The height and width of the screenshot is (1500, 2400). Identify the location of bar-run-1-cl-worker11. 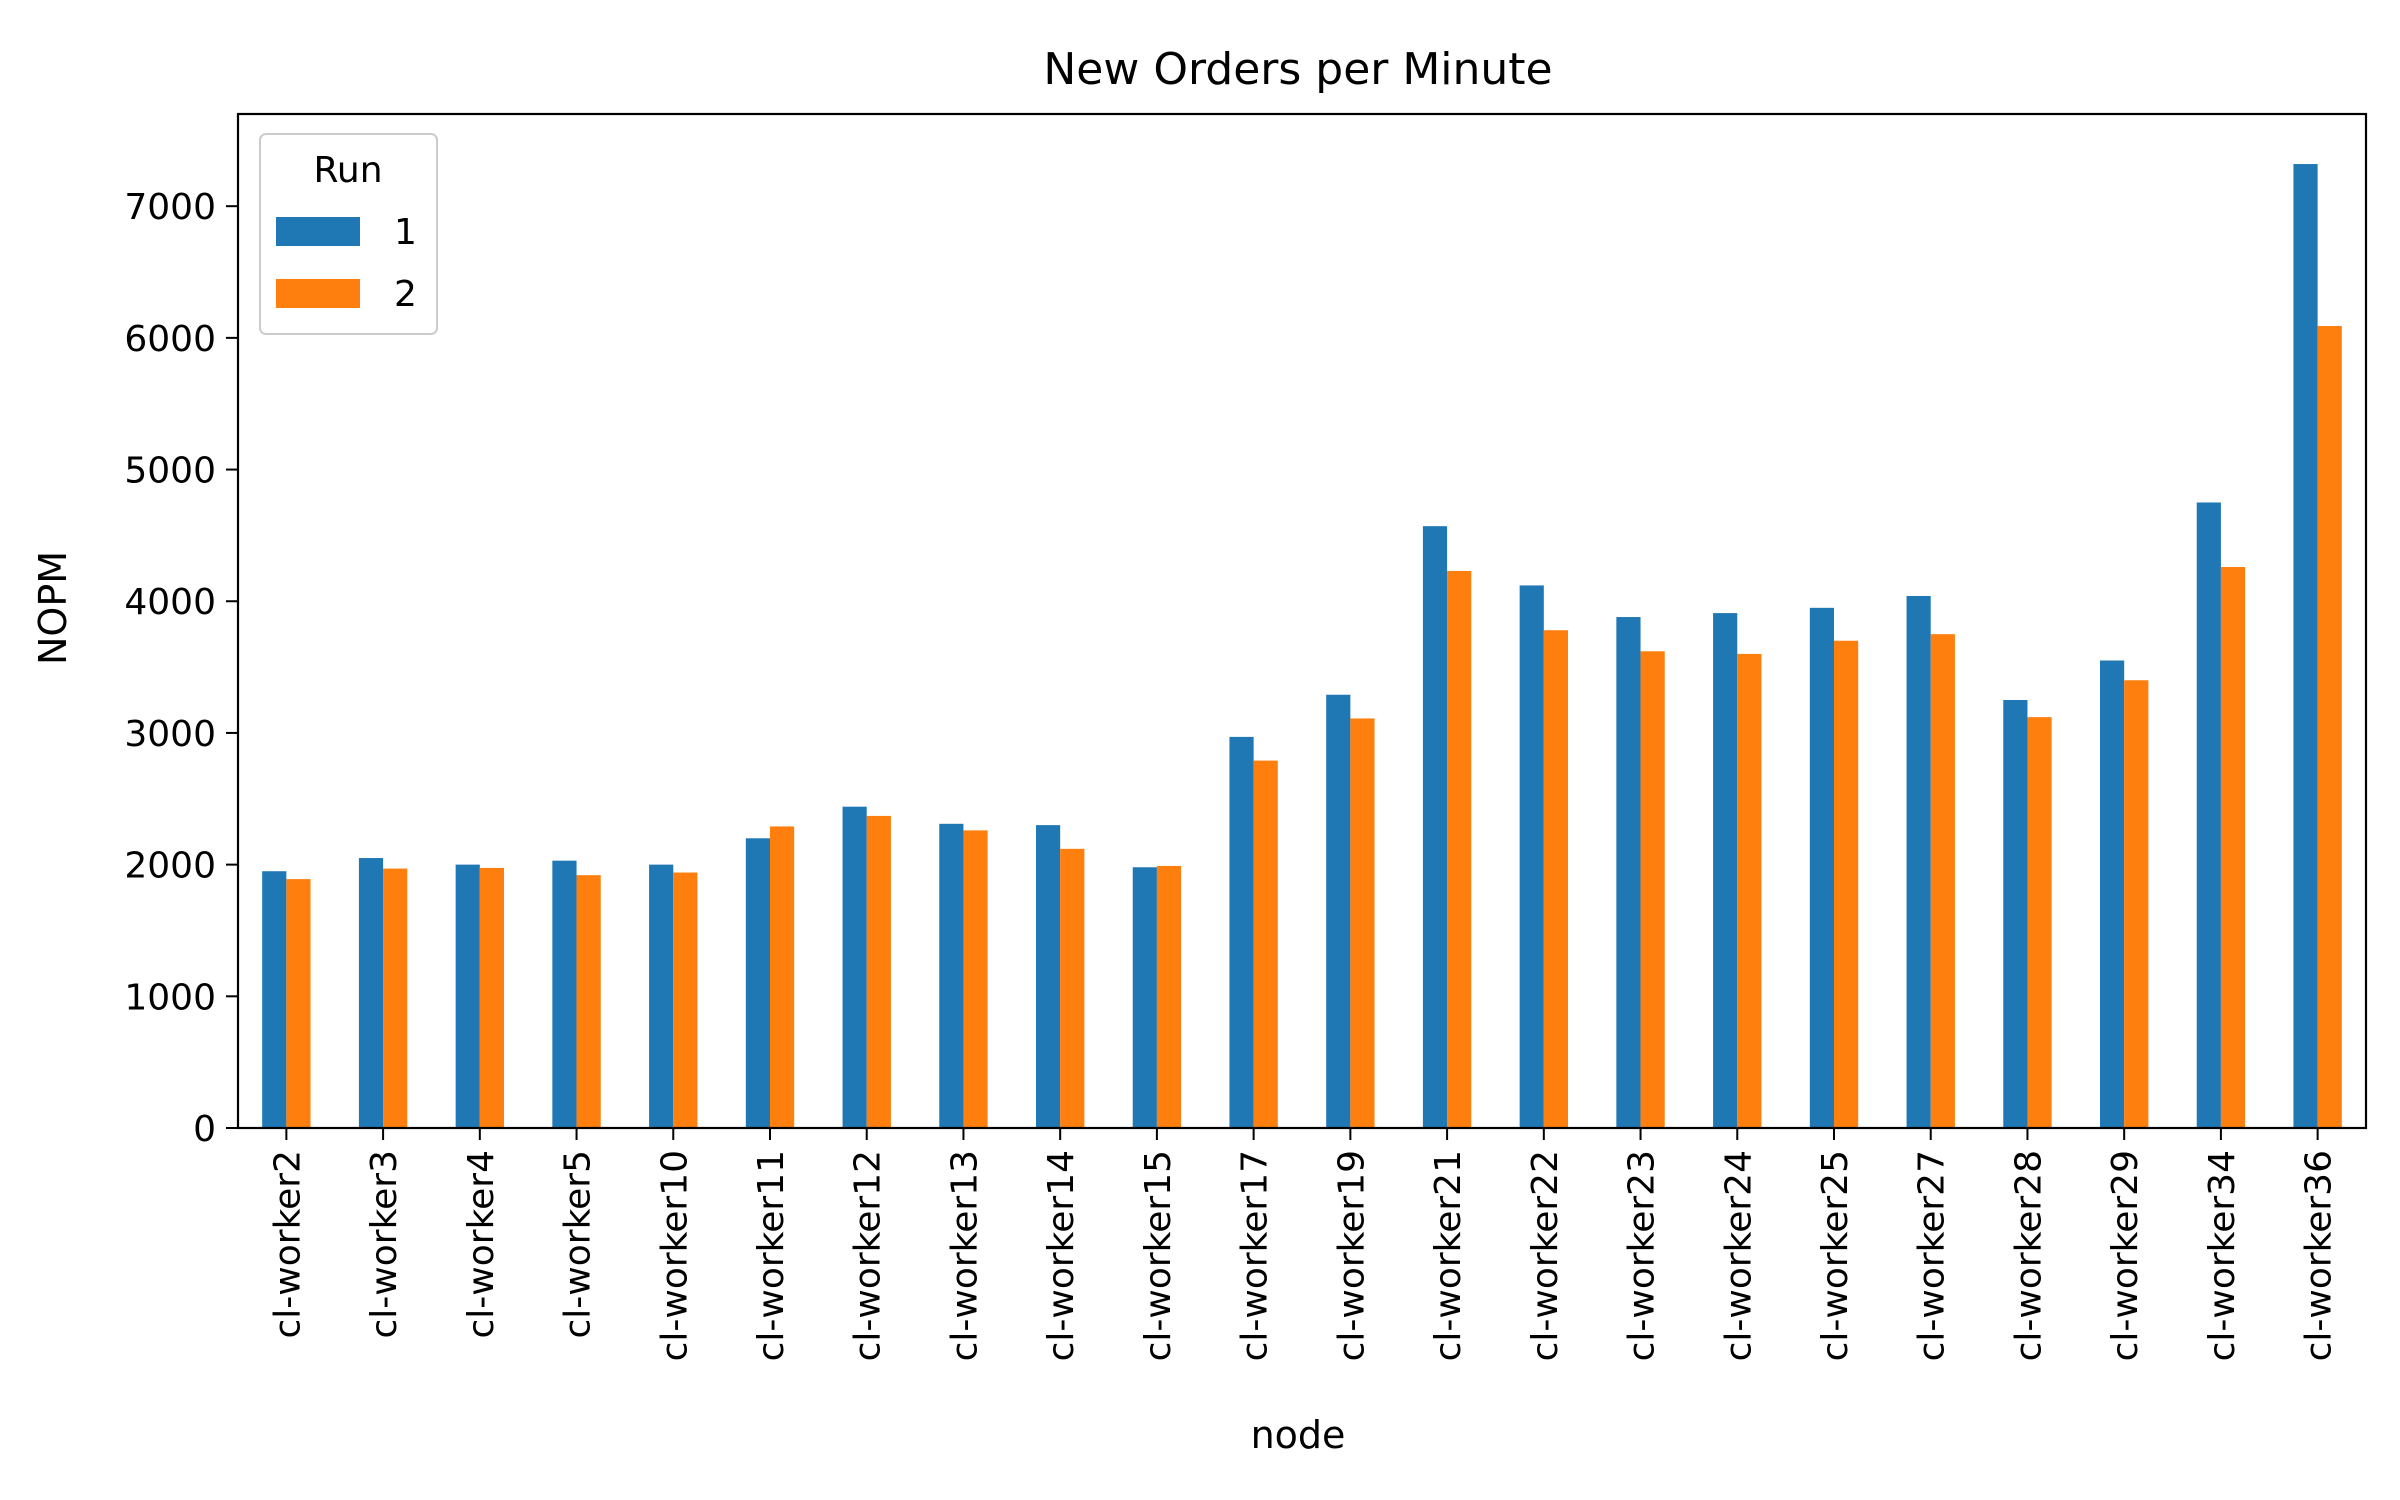
(757, 983).